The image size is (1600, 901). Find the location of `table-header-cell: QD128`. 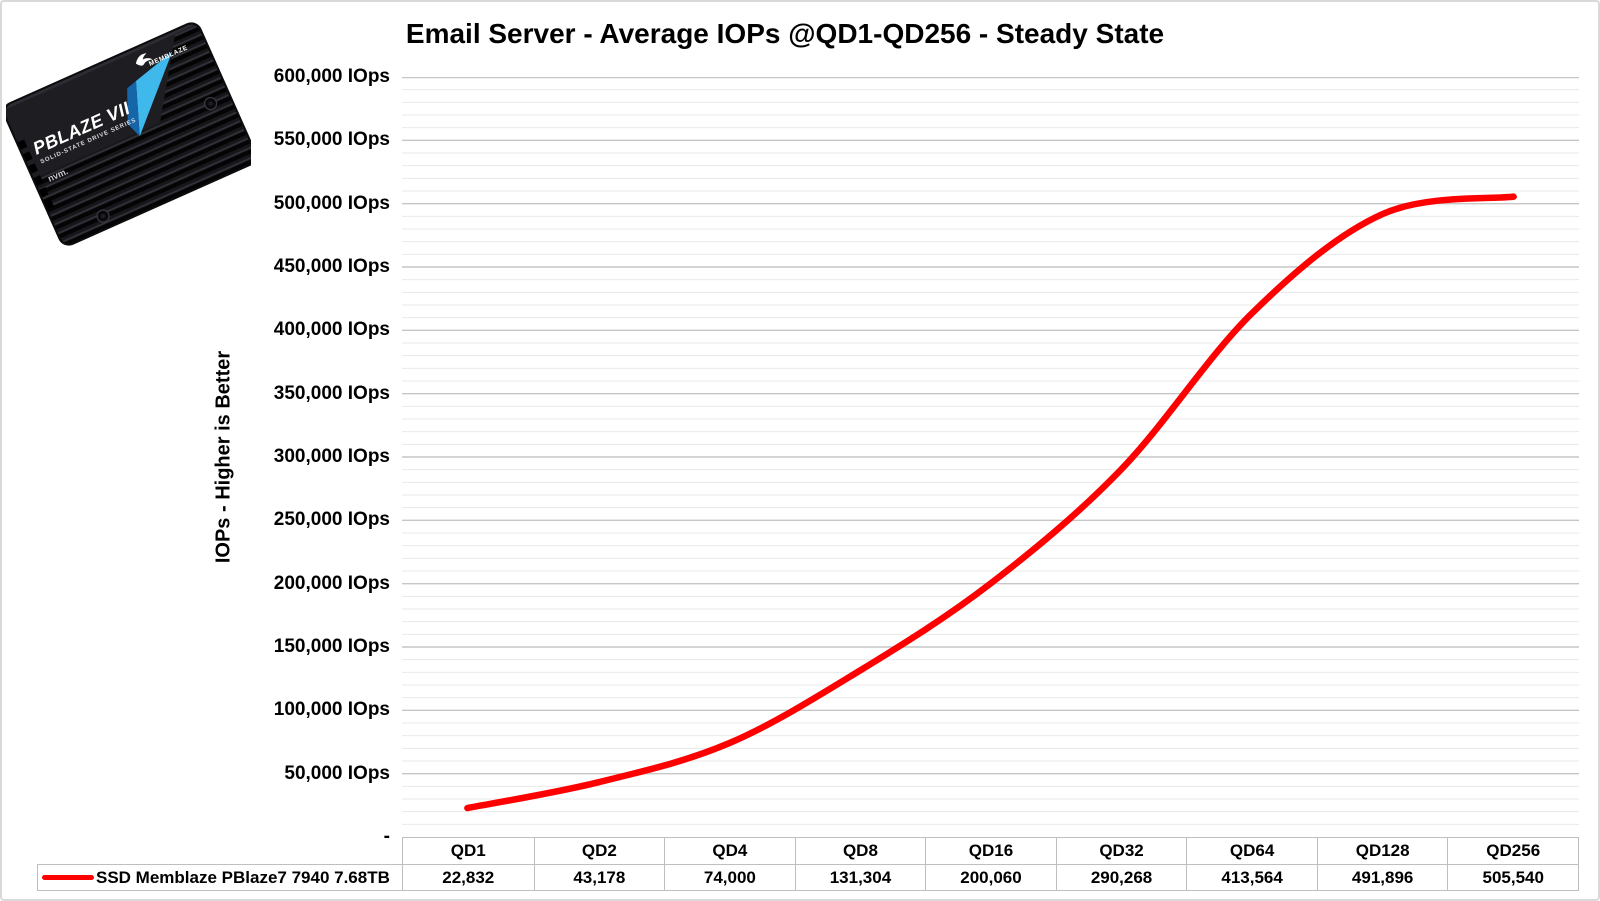

table-header-cell: QD128 is located at coordinates (1382, 851).